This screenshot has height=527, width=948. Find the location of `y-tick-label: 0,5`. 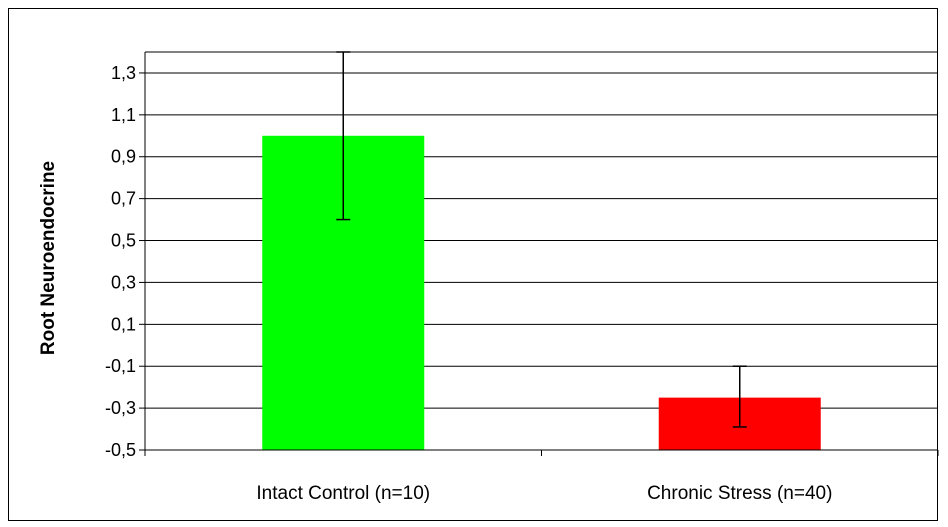

y-tick-label: 0,5 is located at coordinates (123, 241).